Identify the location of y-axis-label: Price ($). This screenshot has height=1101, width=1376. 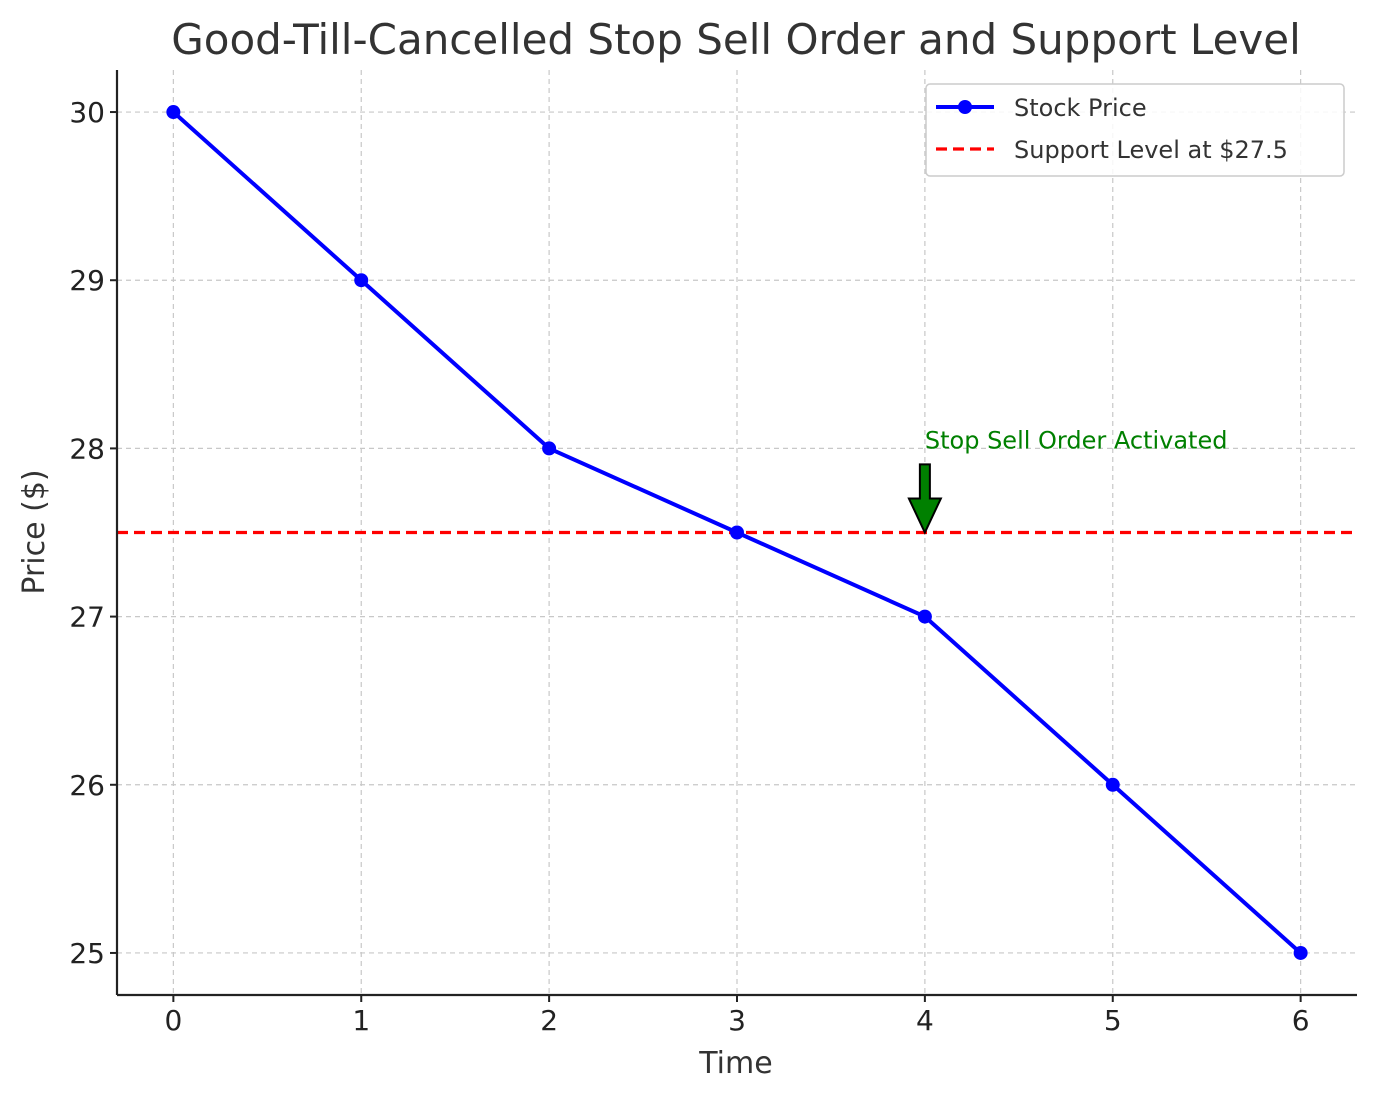
(34, 531).